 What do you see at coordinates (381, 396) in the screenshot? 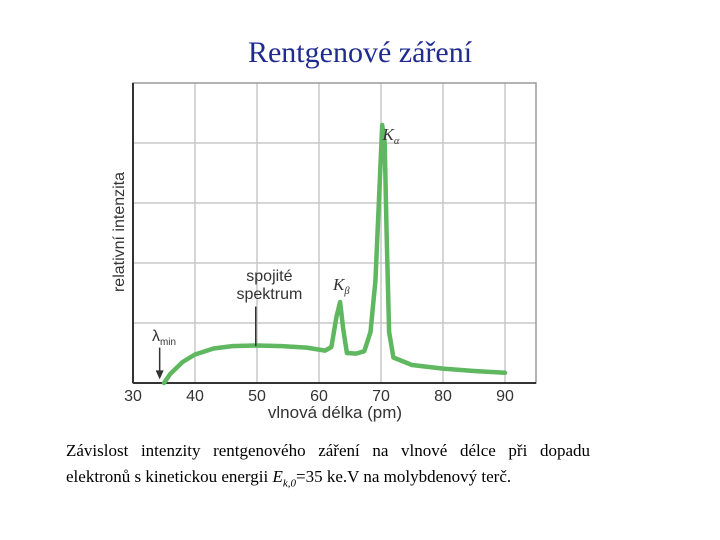
I see `x-tick-label: 70` at bounding box center [381, 396].